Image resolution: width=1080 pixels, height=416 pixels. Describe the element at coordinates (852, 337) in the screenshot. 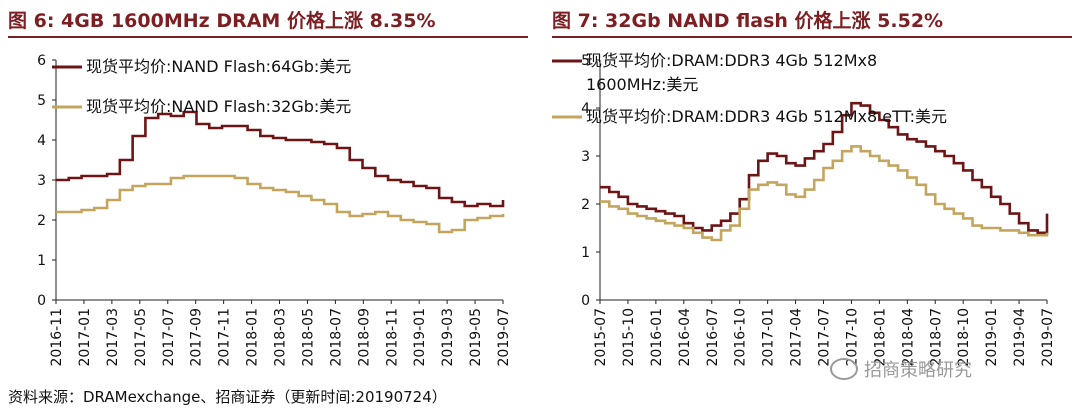

I see `x-tick-label: 2017-10` at that location.